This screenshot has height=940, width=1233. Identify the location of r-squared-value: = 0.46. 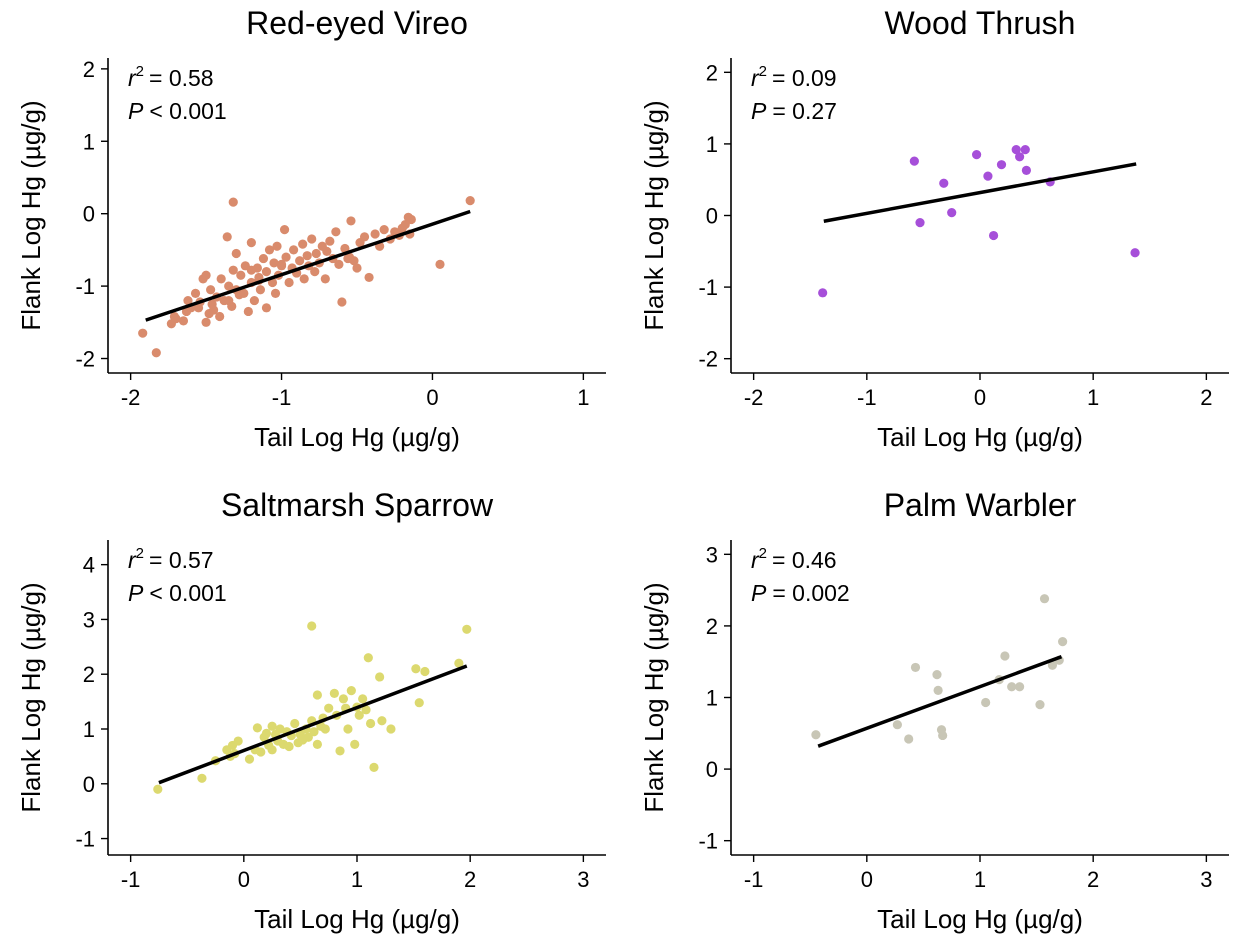
(804, 560).